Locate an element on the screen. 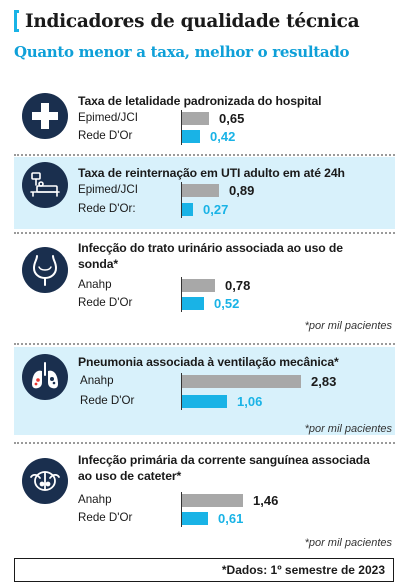 This screenshot has width=408, height=586. indicator-4-row-1-label: Anahp is located at coordinates (97, 380).